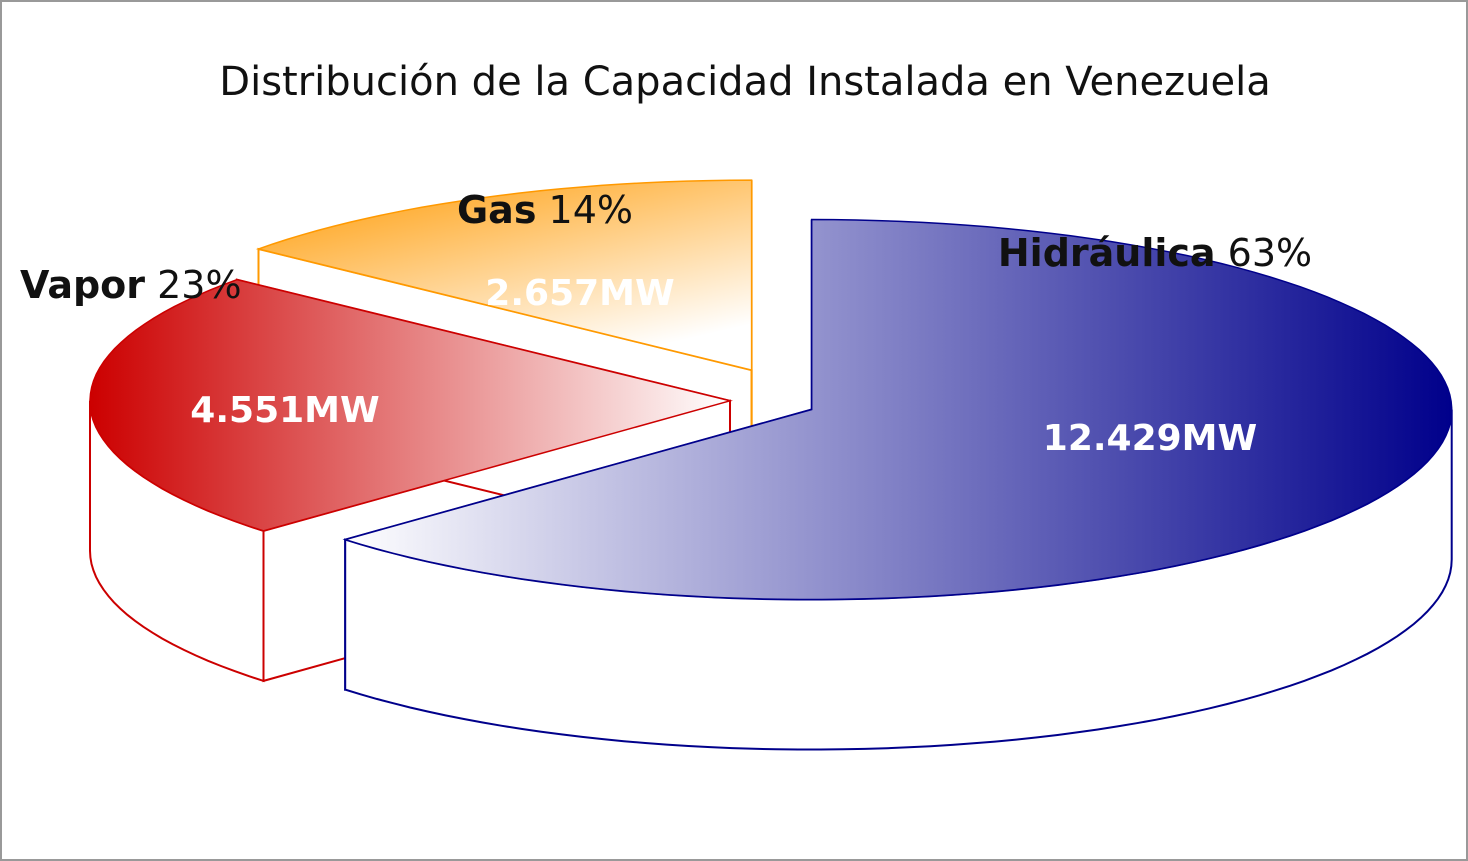  I want to click on slice-label: Hidráulica 63%, so click(1155, 253).